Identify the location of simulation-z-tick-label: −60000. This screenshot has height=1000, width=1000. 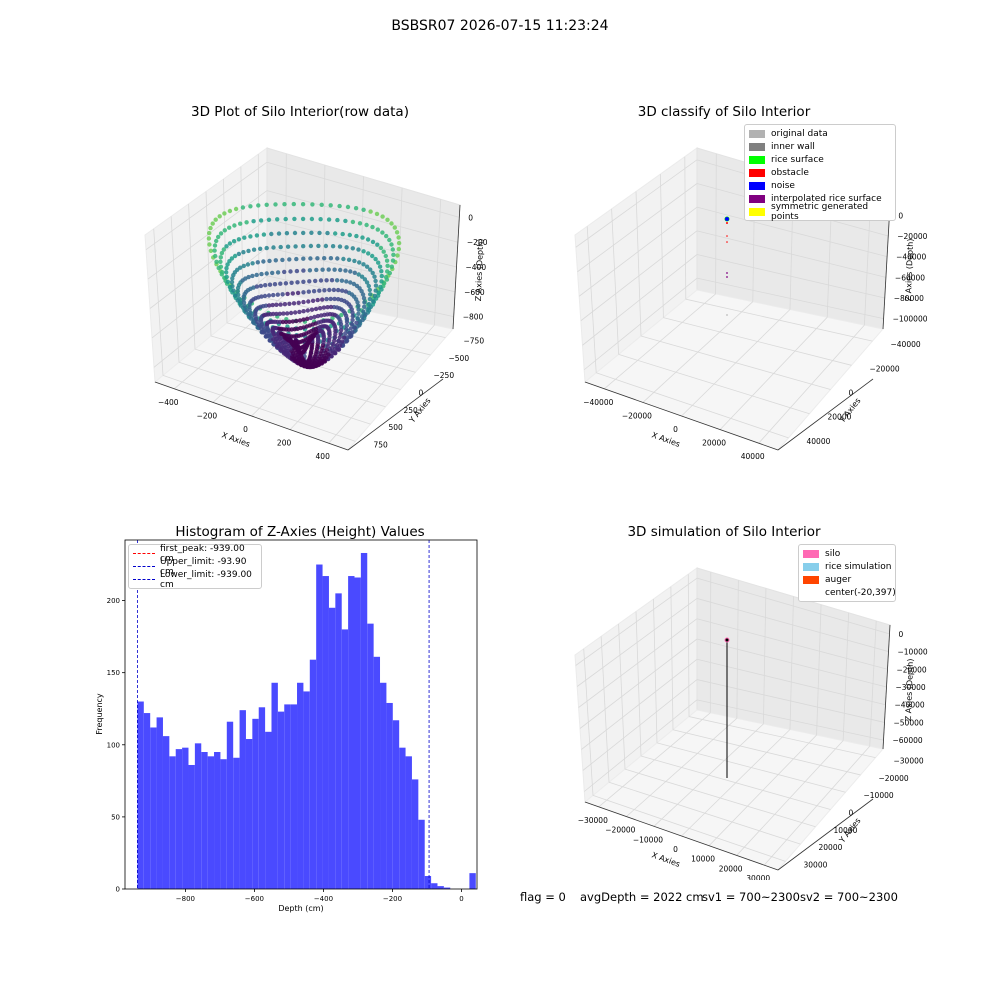
(908, 740).